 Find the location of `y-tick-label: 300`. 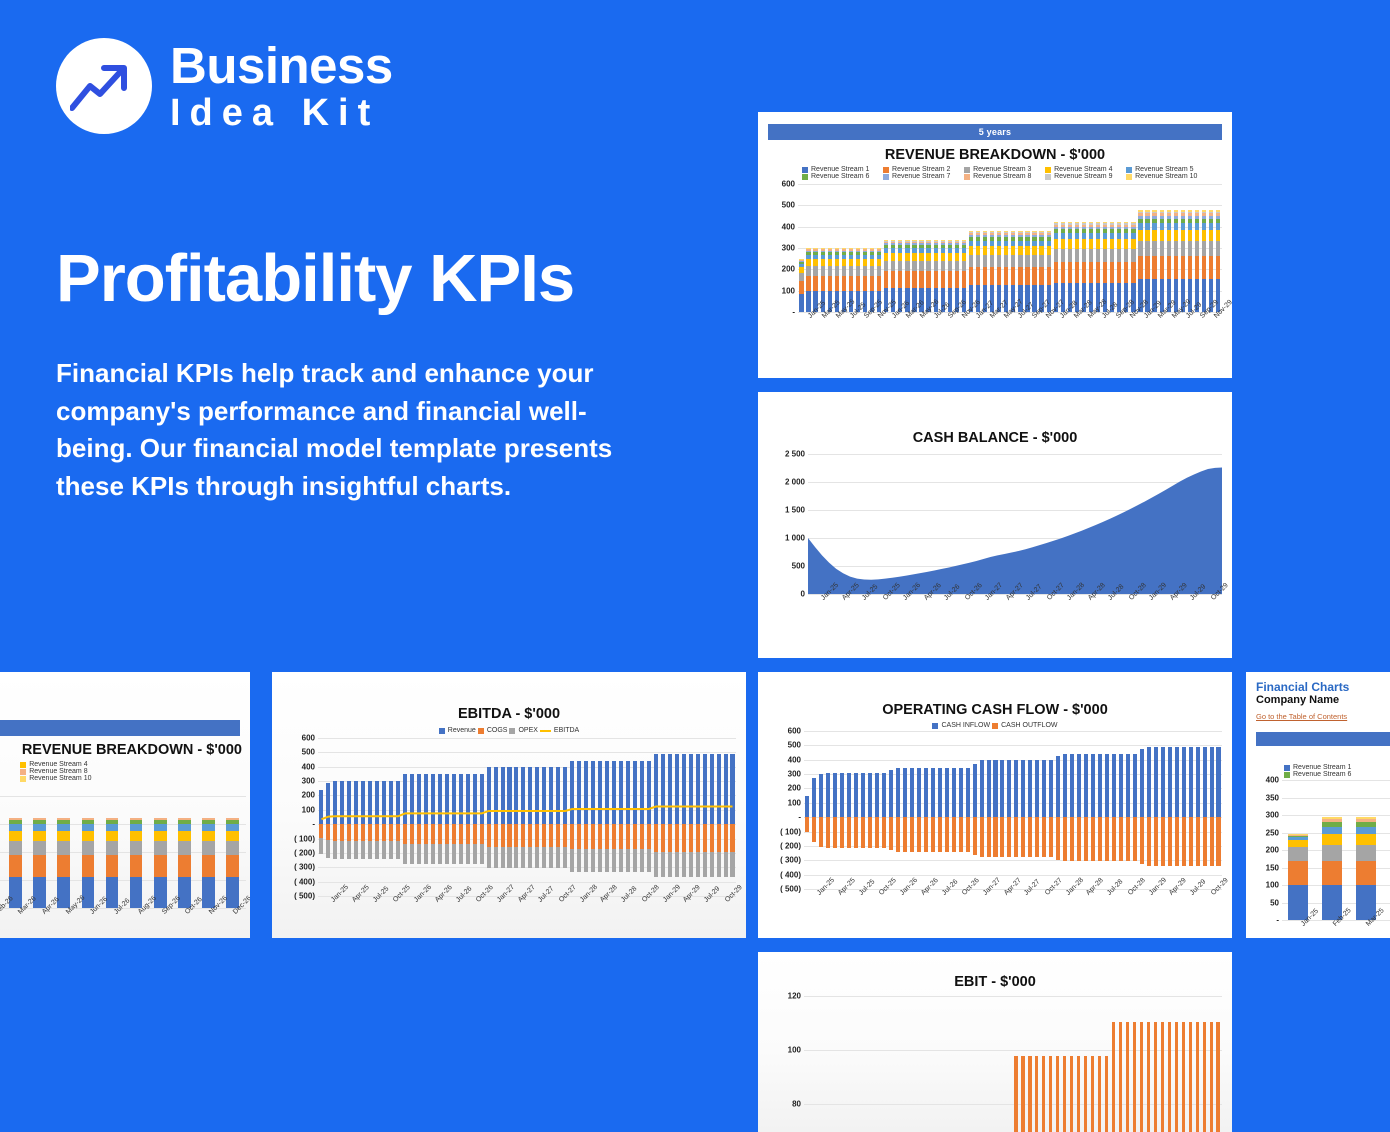

y-tick-label: 300 is located at coordinates (308, 781).